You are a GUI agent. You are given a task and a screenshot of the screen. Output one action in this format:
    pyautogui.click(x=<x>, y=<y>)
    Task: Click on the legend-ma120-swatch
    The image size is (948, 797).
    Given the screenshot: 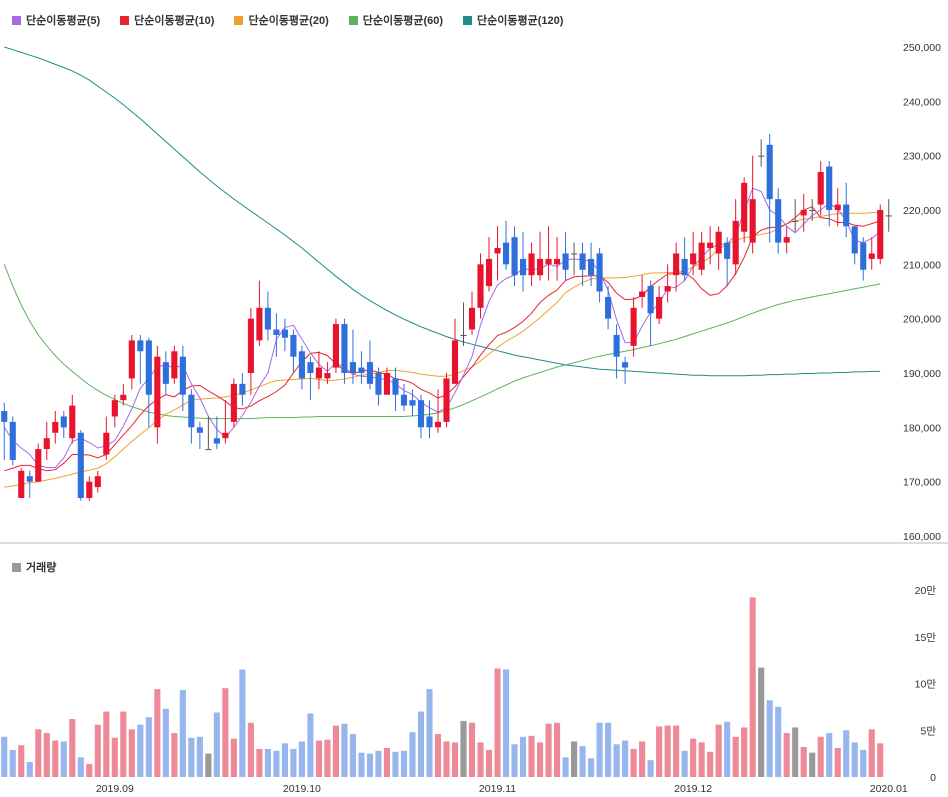 What is the action you would take?
    pyautogui.click(x=468, y=20)
    